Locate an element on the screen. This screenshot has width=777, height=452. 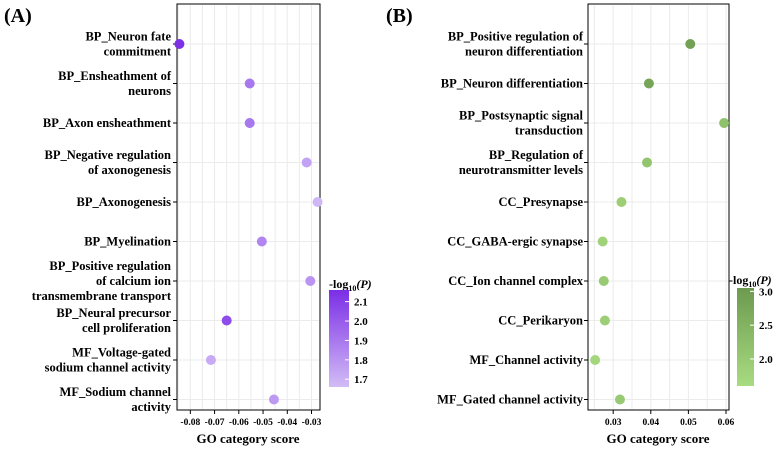
panel-a-legend-tick-label: 1.8 is located at coordinates (361, 361).